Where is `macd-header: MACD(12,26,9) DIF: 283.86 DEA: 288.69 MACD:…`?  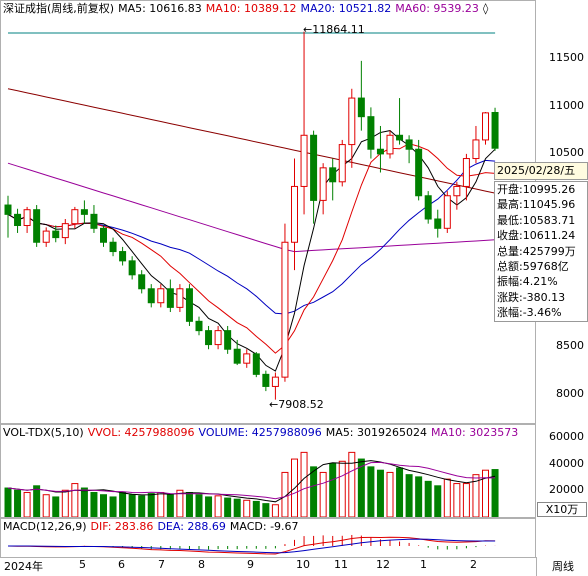
macd-header: MACD(12,26,9) DIF: 283.86 DEA: 288.69 MACD:… is located at coordinates (153, 527).